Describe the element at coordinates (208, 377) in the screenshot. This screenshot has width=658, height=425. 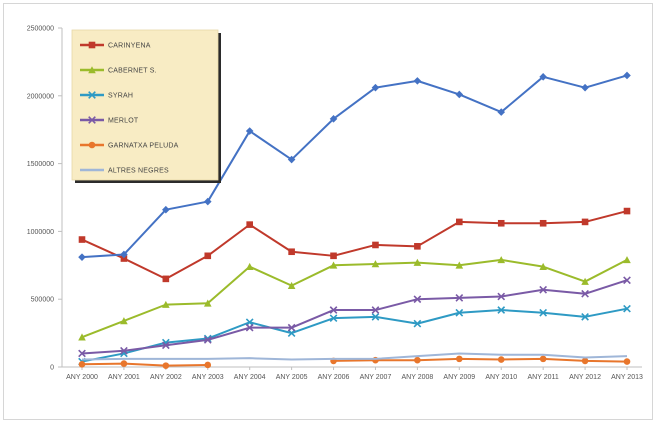
I see `x-tick-label: ANY 2003` at that location.